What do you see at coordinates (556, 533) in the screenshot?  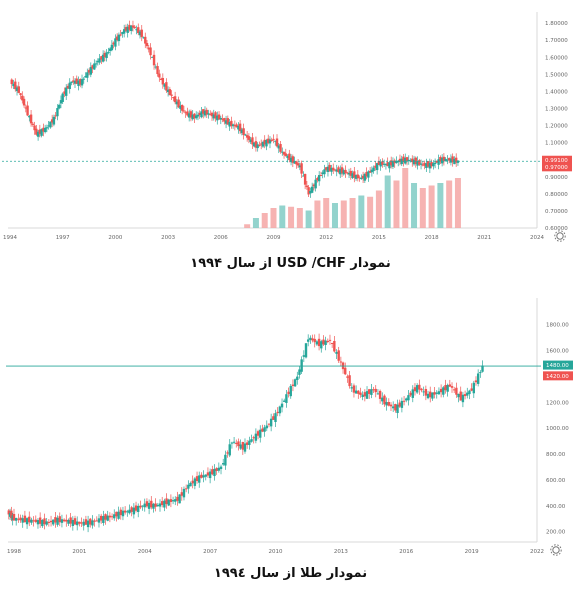 I see `y-tick-label: 200.00` at bounding box center [556, 533].